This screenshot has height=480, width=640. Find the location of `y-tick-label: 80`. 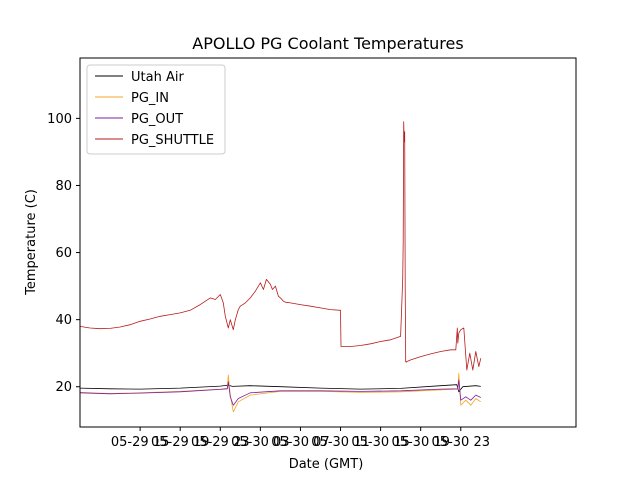

y-tick-label: 80 is located at coordinates (63, 186).